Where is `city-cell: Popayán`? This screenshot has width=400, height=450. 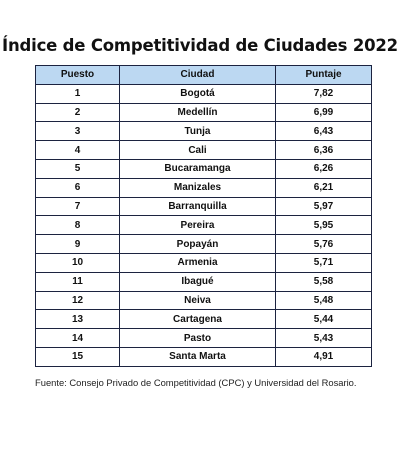 city-cell: Popayán is located at coordinates (197, 244).